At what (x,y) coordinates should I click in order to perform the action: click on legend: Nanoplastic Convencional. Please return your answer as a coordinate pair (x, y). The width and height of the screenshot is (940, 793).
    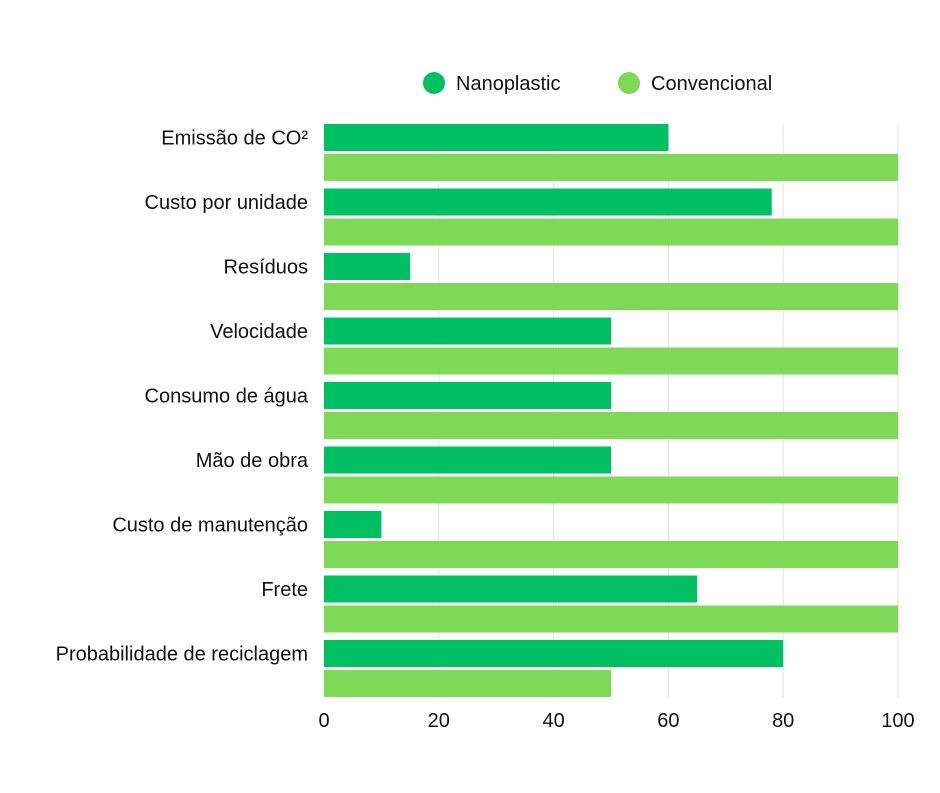
    Looking at the image, I should click on (597, 83).